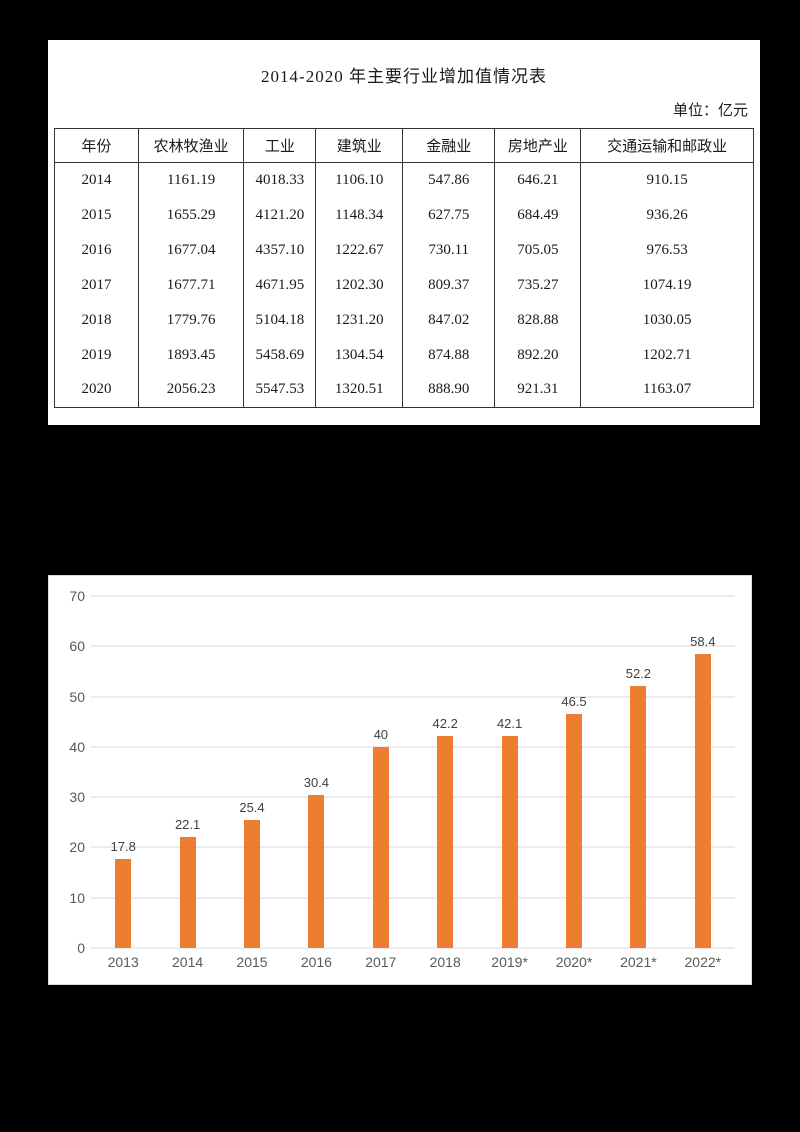 Image resolution: width=800 pixels, height=1132 pixels. I want to click on table-cell: 646.21, so click(538, 180).